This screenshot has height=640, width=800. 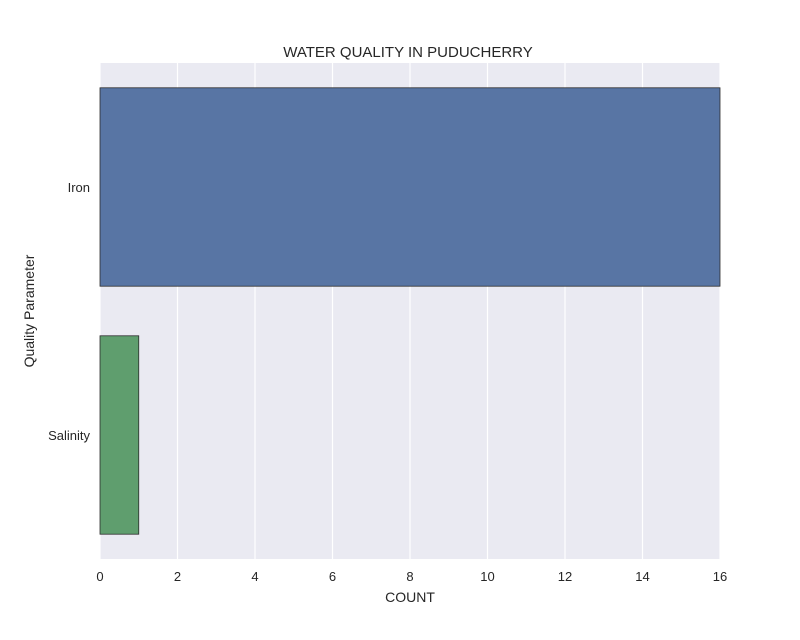 What do you see at coordinates (69, 435) in the screenshot?
I see `y-tick-label: Salinity` at bounding box center [69, 435].